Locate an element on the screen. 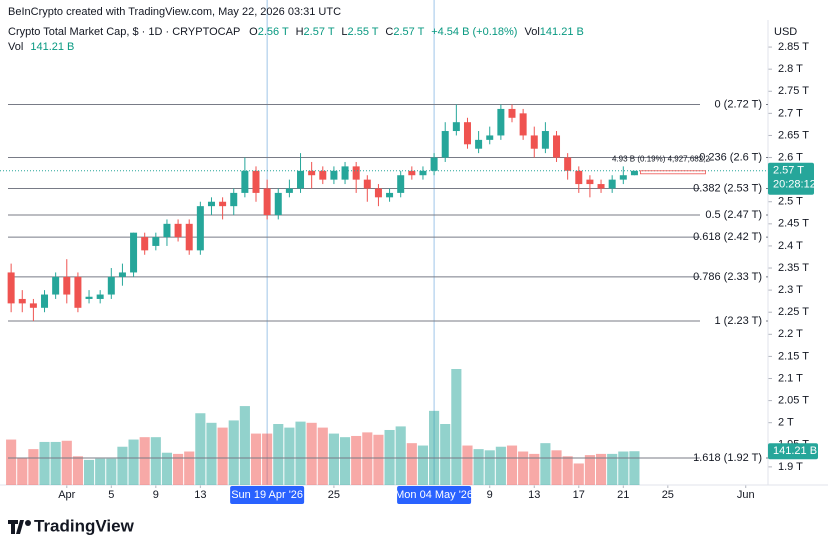  logo: TradingView is located at coordinates (71, 525).